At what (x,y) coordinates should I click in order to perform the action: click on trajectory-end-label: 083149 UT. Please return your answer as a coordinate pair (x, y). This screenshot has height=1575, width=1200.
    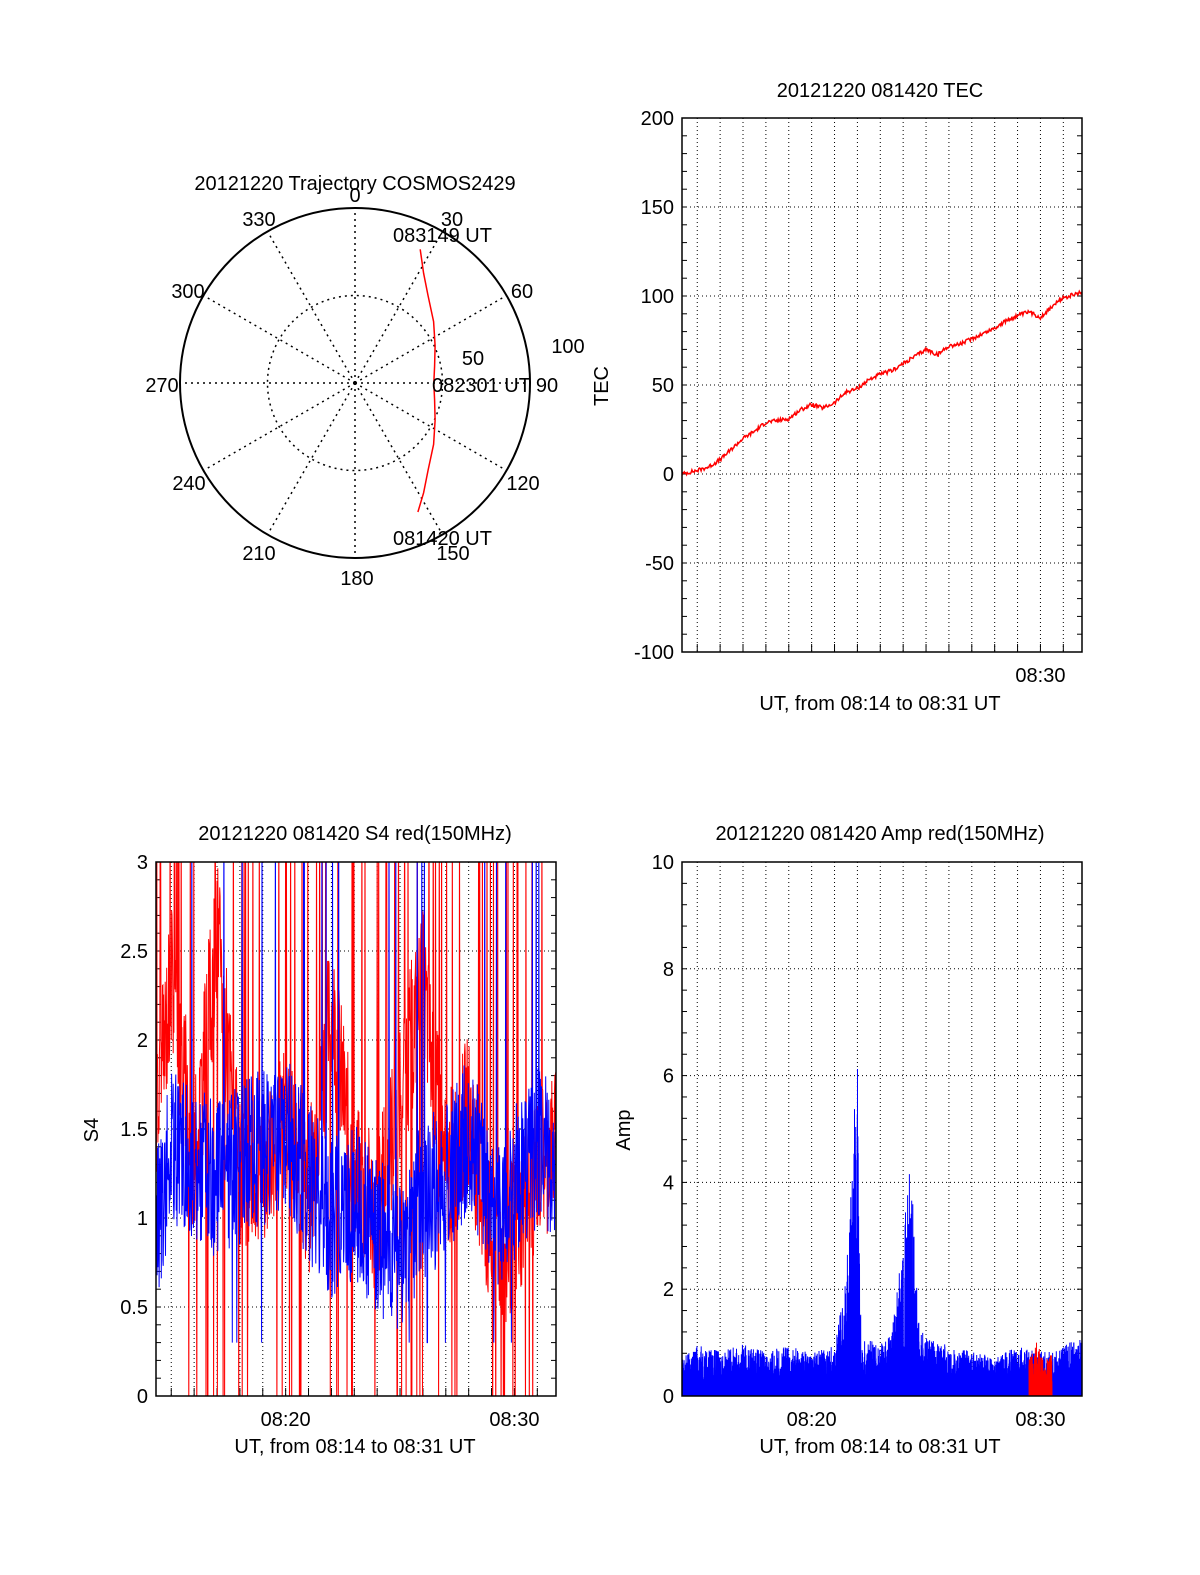
    Looking at the image, I should click on (442, 236).